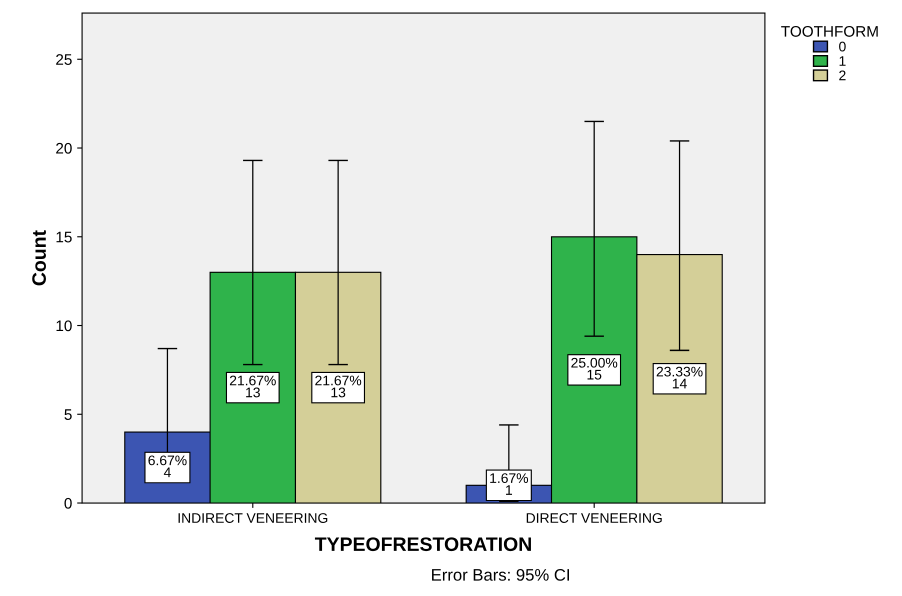  What do you see at coordinates (64, 326) in the screenshot?
I see `y-tick-label: 10` at bounding box center [64, 326].